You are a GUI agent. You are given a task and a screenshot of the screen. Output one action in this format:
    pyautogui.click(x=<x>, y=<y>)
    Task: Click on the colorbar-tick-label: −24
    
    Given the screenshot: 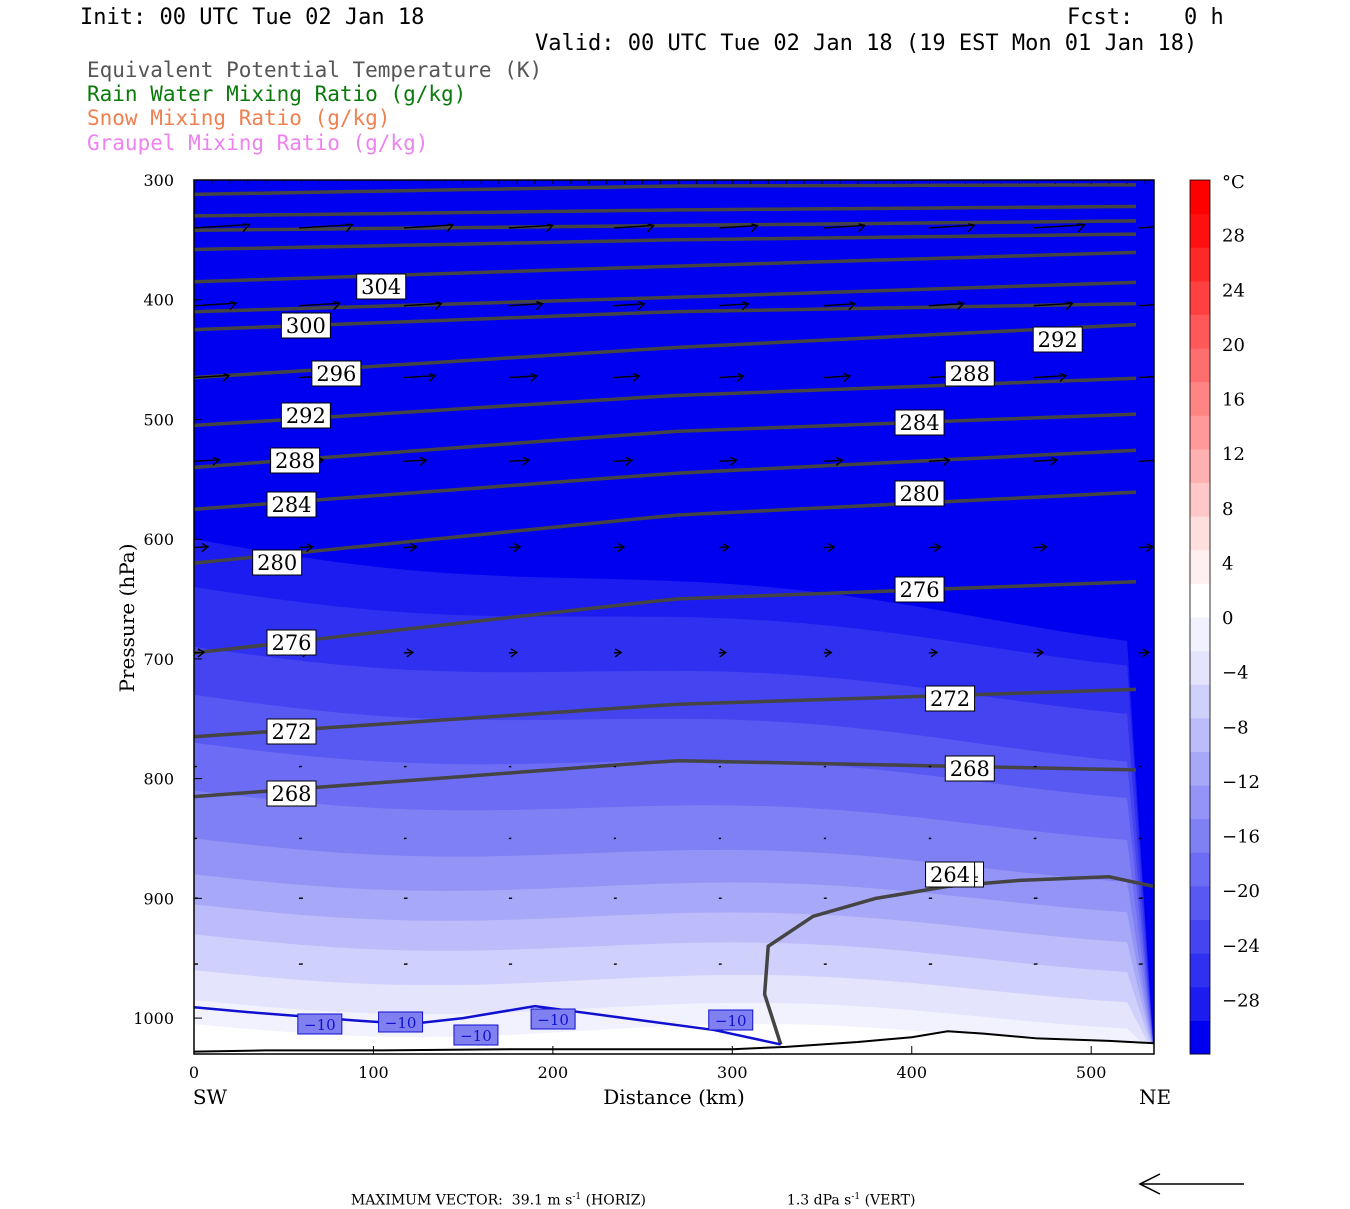 What is the action you would take?
    pyautogui.click(x=1241, y=946)
    